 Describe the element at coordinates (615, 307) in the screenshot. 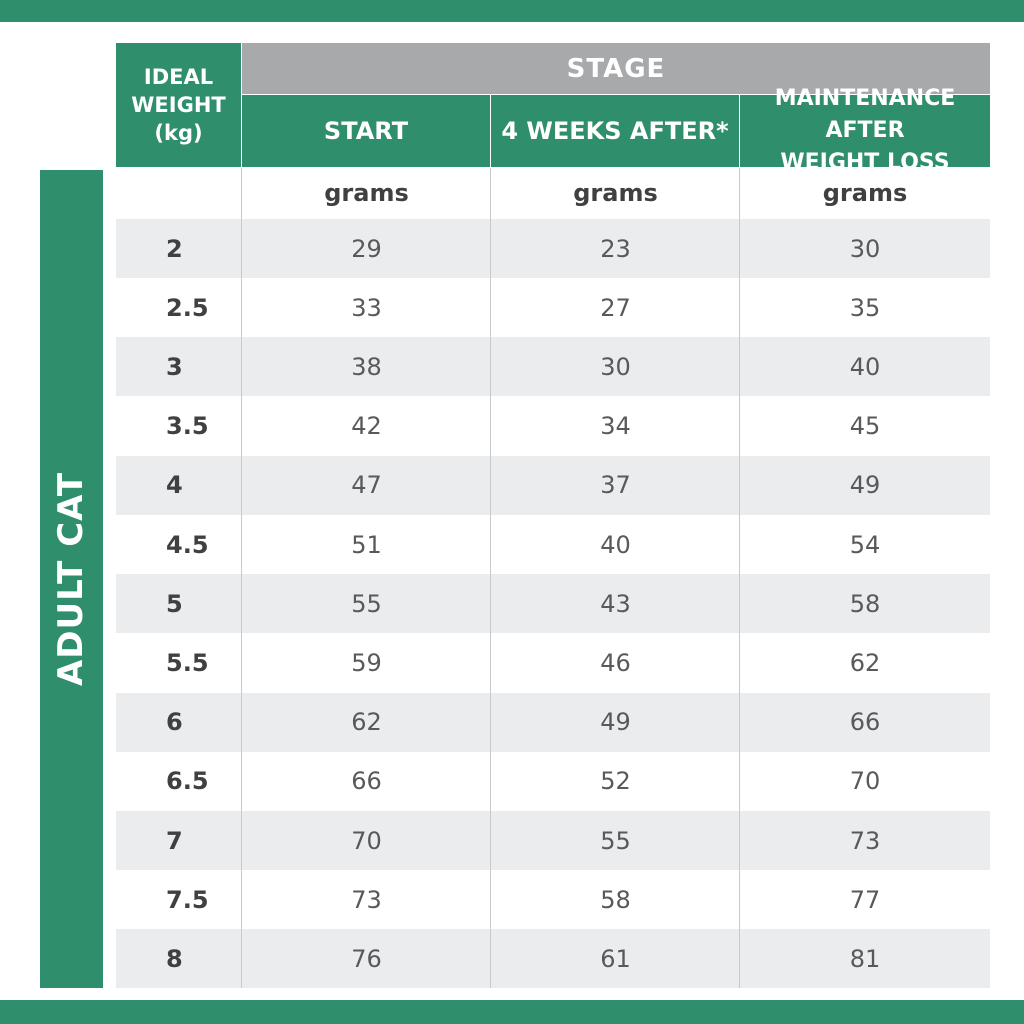

I see `four-weeks-cell: 27` at that location.